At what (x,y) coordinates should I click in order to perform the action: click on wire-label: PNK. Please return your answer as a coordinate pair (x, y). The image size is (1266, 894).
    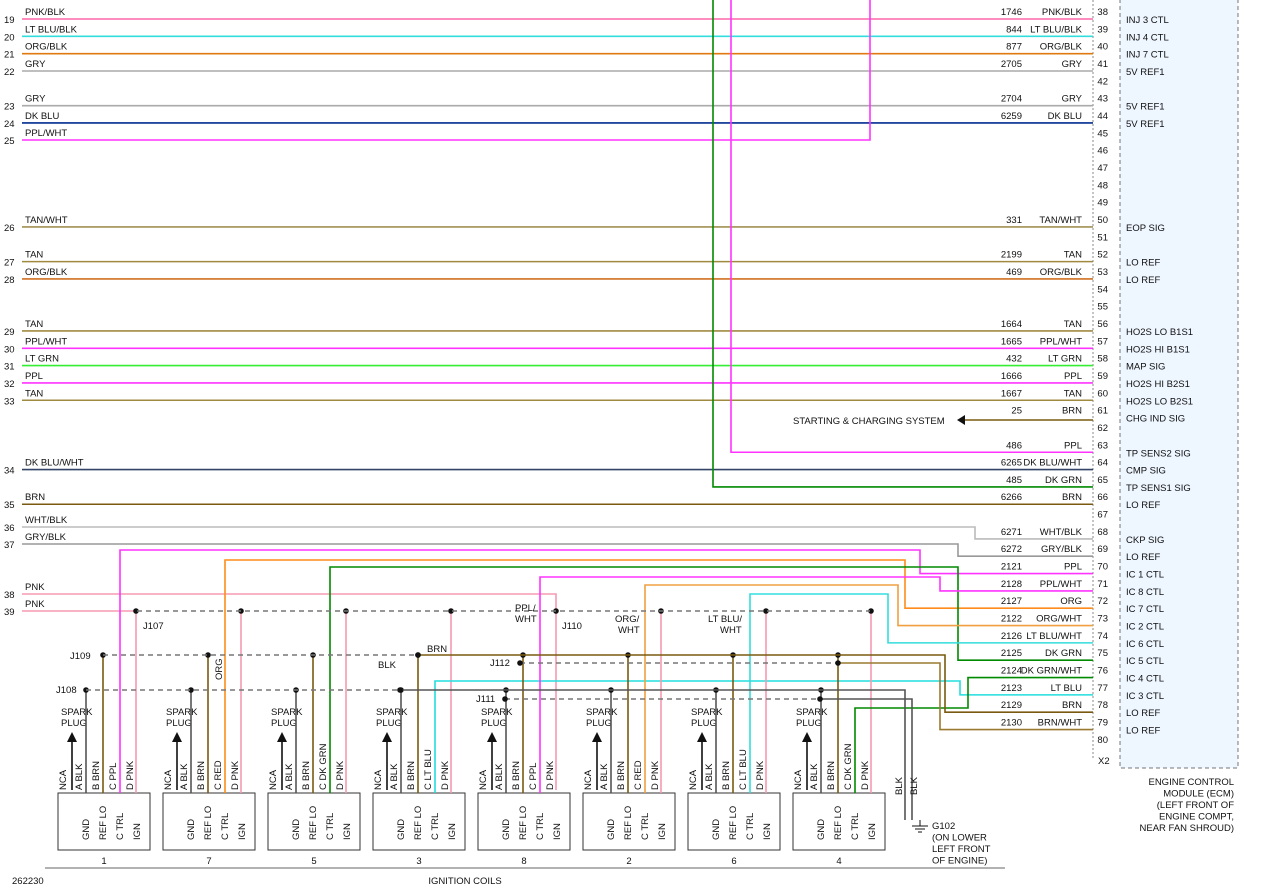
    Looking at the image, I should click on (35, 587).